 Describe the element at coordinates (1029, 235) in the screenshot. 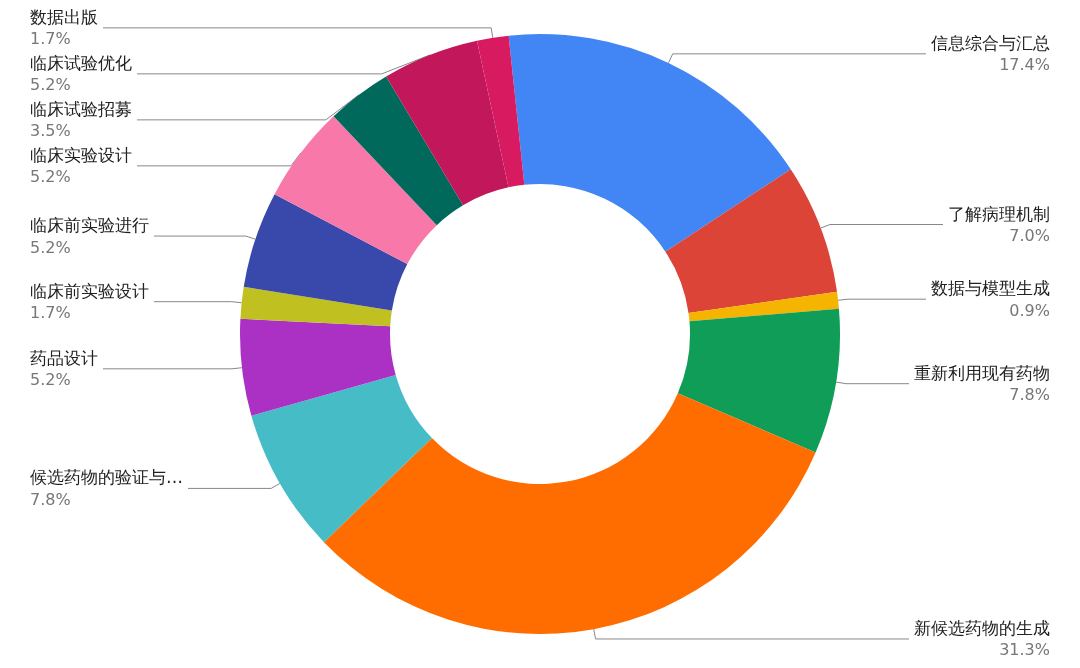

I see `data-label: 7.0%` at that location.